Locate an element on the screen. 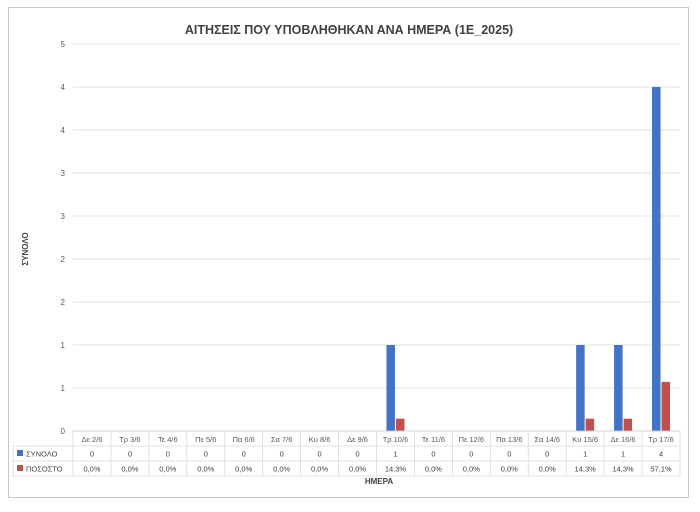 The width and height of the screenshot is (700, 512). x-tick-label: Πε 5/6 is located at coordinates (205, 439).